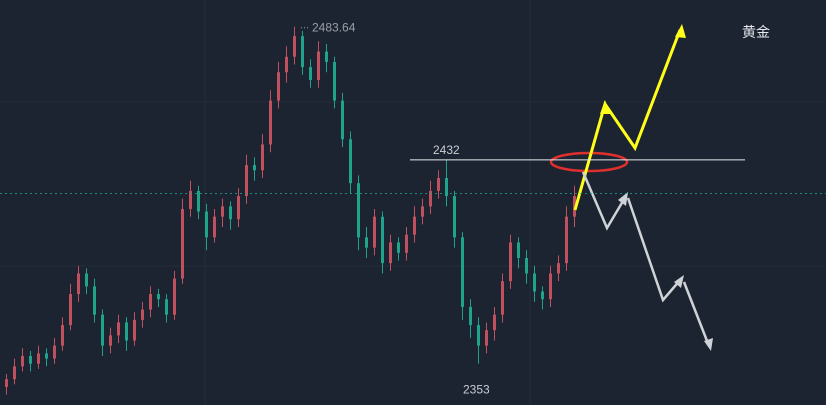 The height and width of the screenshot is (405, 826). Describe the element at coordinates (476, 390) in the screenshot. I see `low-label: 2353` at that location.